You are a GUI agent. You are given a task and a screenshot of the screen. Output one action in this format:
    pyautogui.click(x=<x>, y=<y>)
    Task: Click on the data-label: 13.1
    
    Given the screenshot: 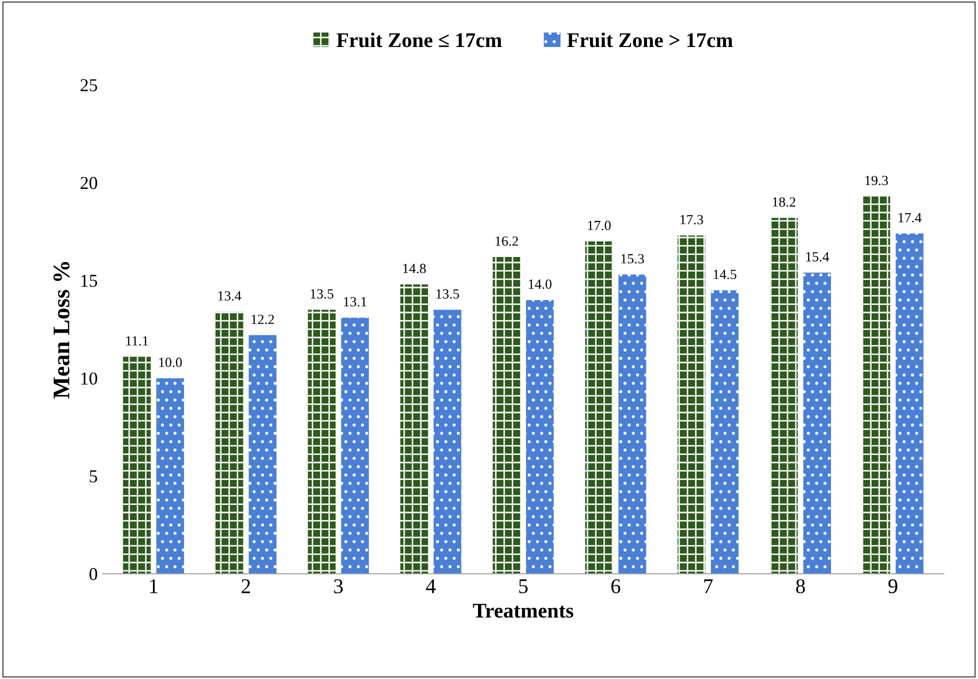 What is the action you would take?
    pyautogui.click(x=355, y=301)
    